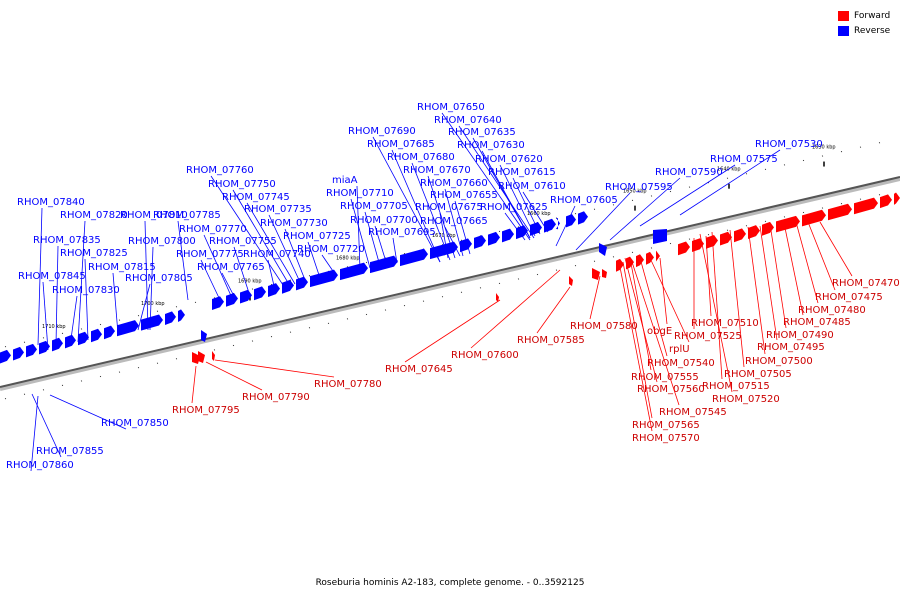 This screenshot has height=600, width=900. Describe the element at coordinates (758, 374) in the screenshot. I see `forward-gene-label: RHOM_07505` at that location.